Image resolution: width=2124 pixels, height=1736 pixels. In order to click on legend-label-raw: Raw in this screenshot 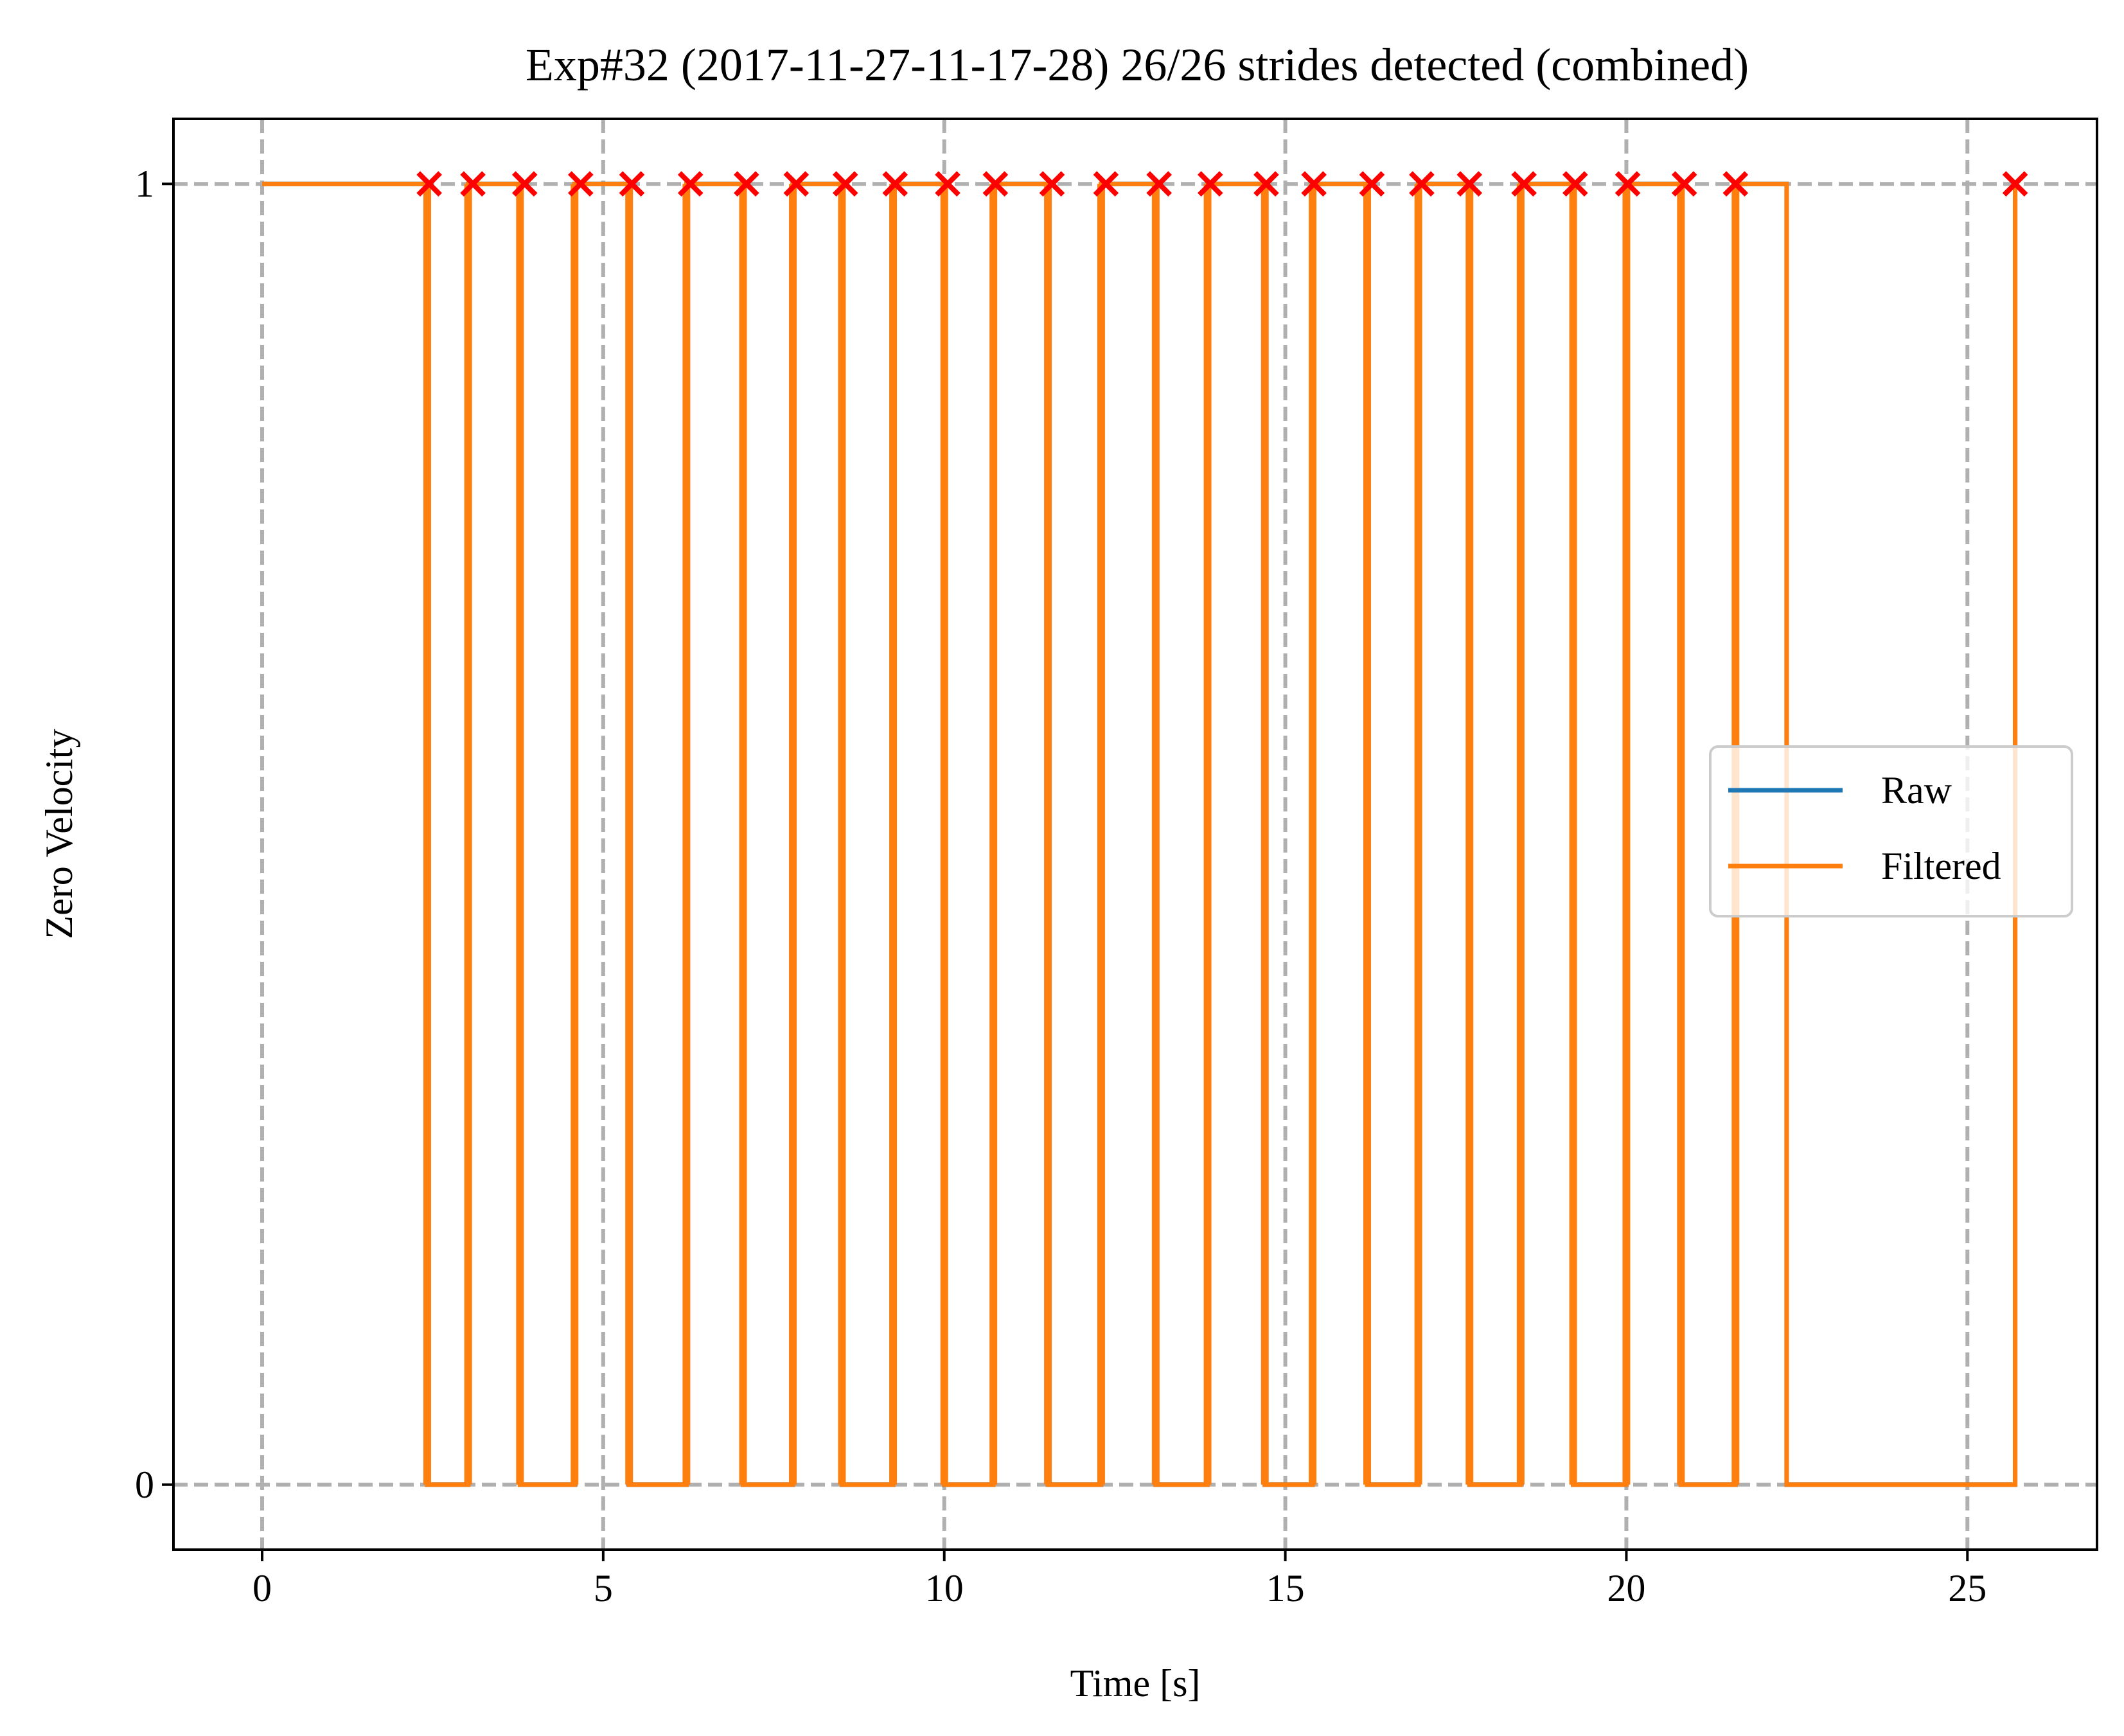, I will do `click(1916, 790)`.